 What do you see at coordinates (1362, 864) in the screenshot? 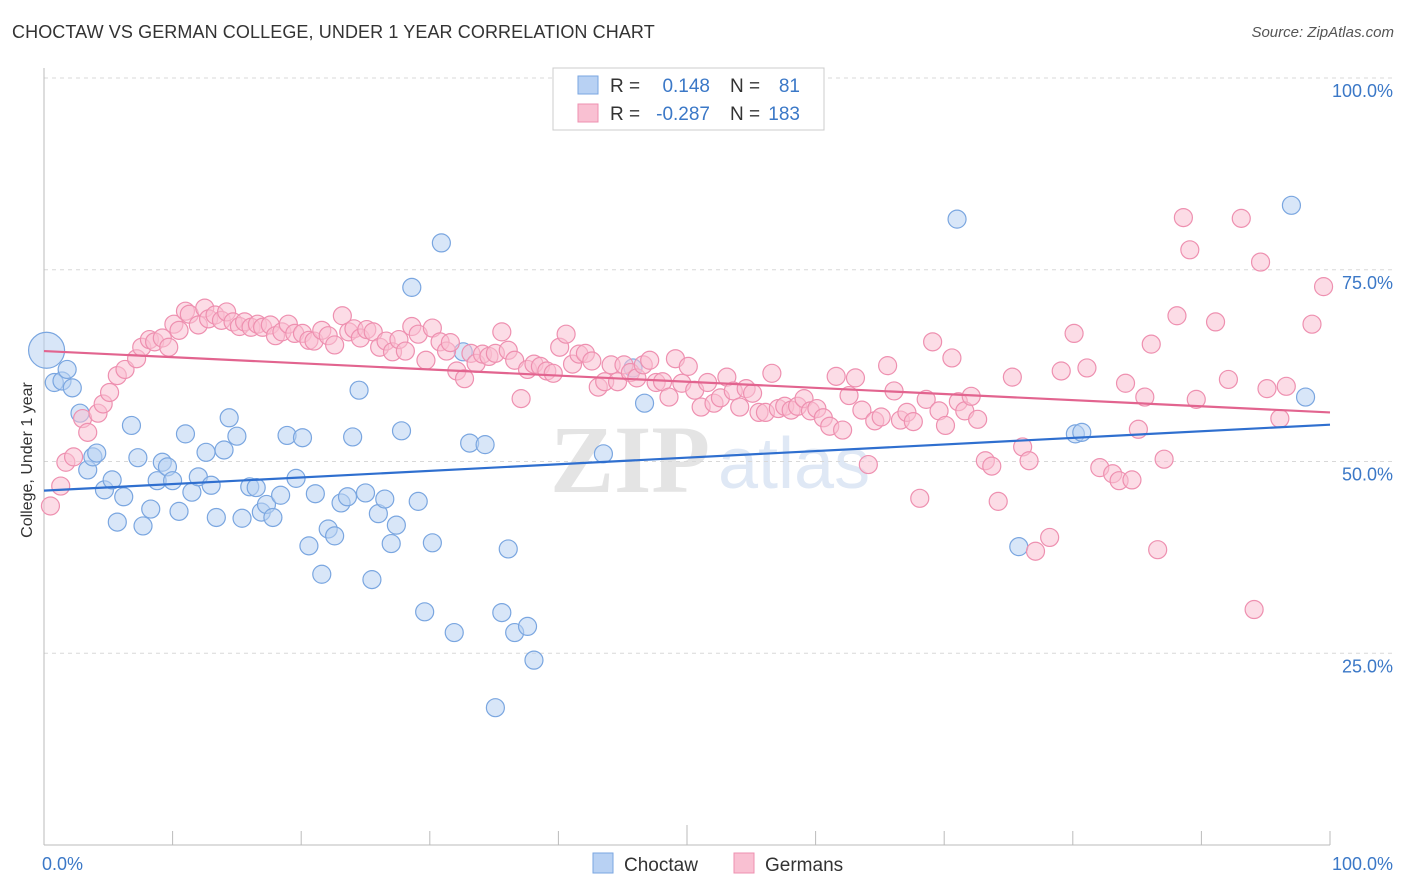
I see `x-tick-label-max: 100.0%` at bounding box center [1362, 864].